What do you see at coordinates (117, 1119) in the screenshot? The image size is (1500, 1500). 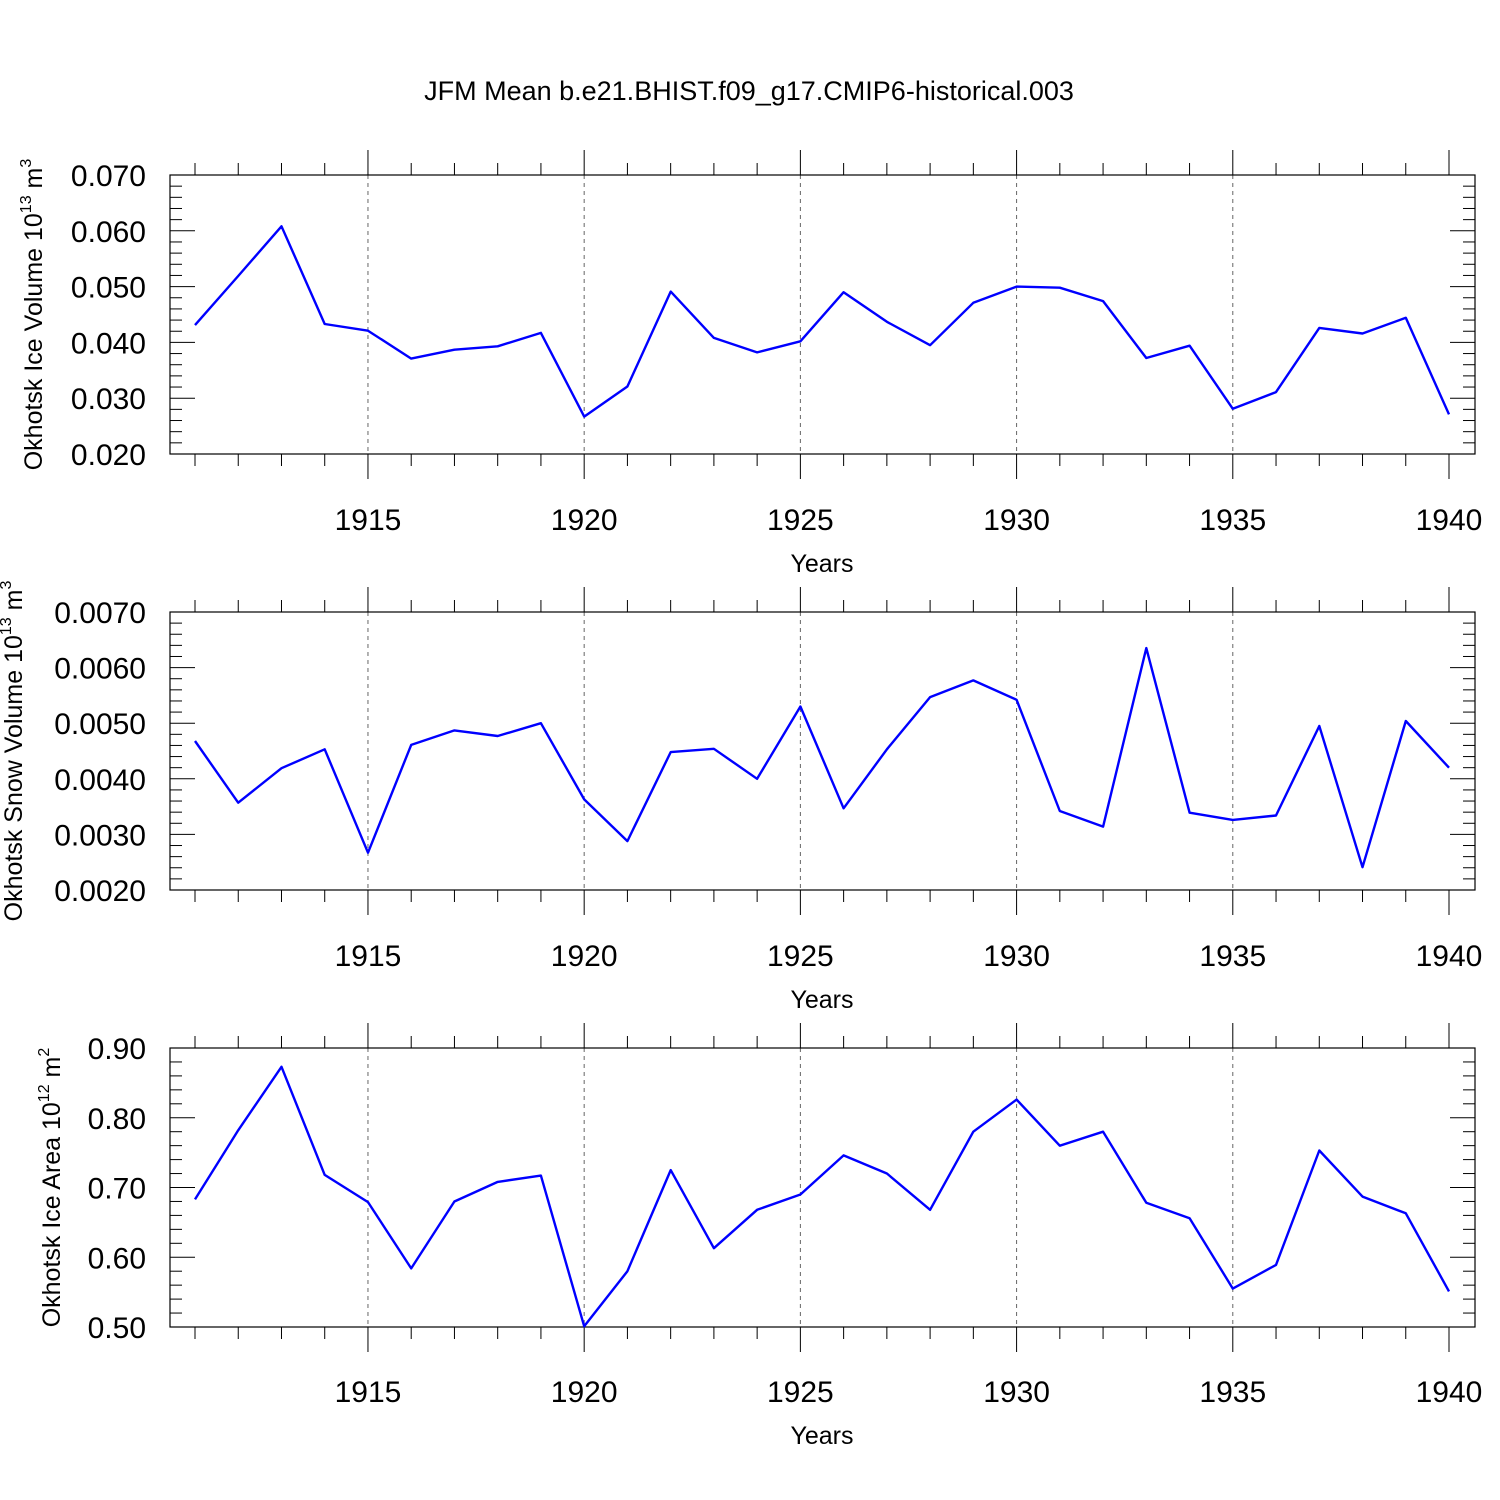 I see `y-tick-label: 0.80` at bounding box center [117, 1119].